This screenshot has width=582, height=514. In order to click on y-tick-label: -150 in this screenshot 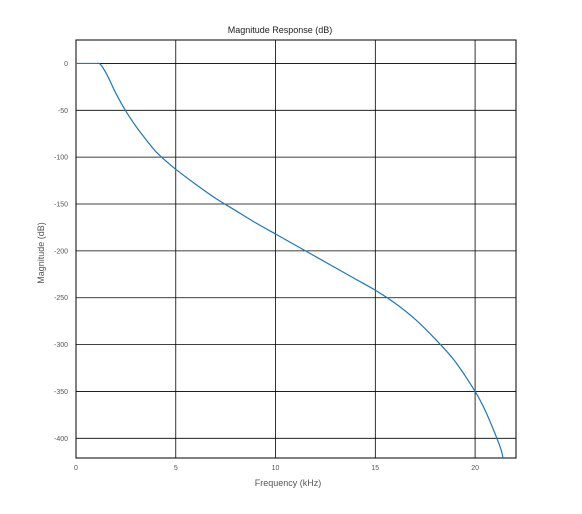, I will do `click(61, 205)`.